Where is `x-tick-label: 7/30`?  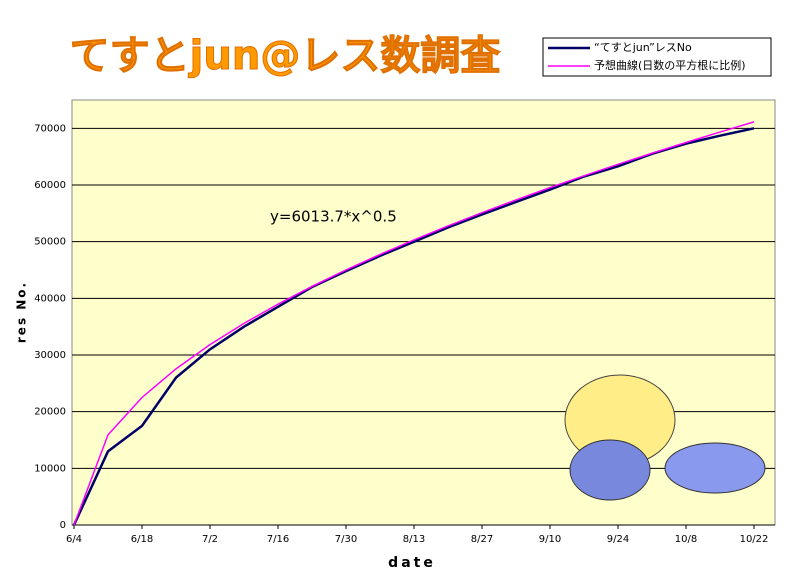 x-tick-label: 7/30 is located at coordinates (346, 539).